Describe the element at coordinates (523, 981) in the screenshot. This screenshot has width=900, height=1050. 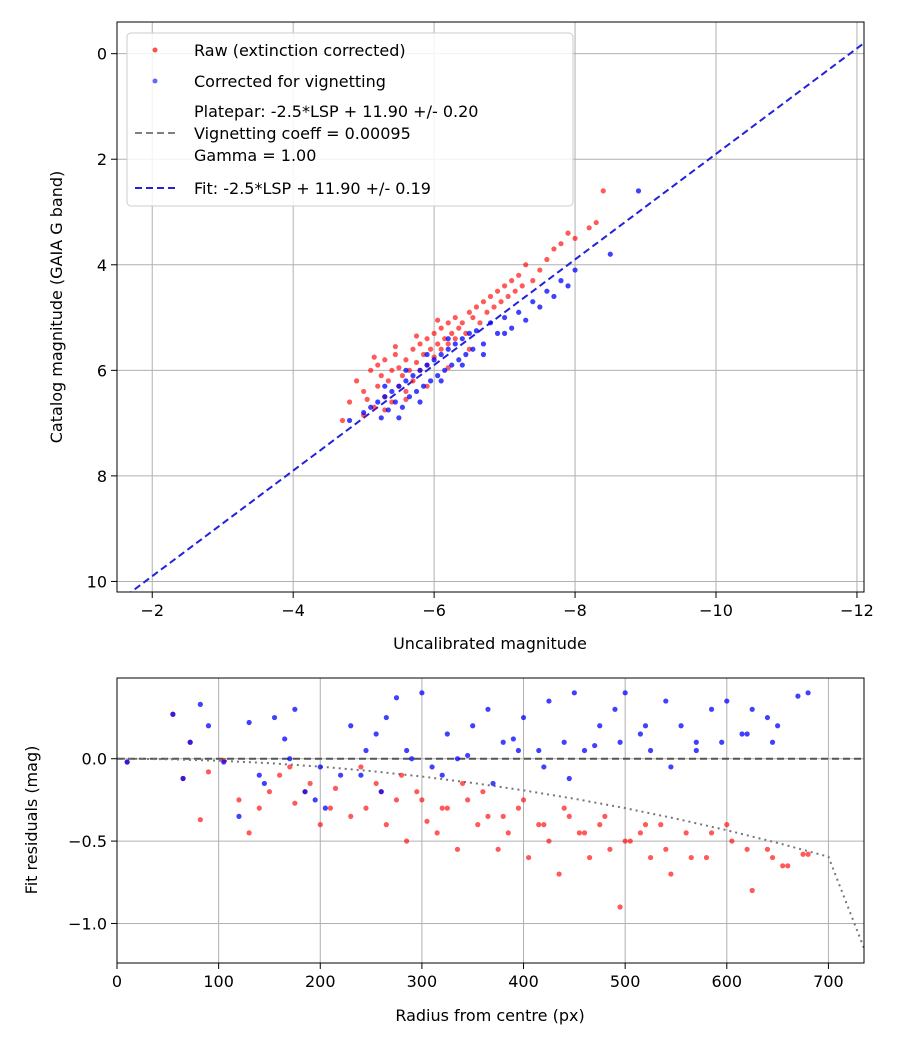
I see `bottom-xtick-label: 400` at that location.